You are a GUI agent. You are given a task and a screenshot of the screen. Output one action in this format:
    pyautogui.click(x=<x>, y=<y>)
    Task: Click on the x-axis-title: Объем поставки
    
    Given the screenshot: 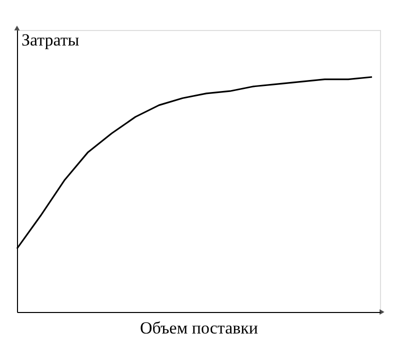 What is the action you would take?
    pyautogui.click(x=199, y=328)
    